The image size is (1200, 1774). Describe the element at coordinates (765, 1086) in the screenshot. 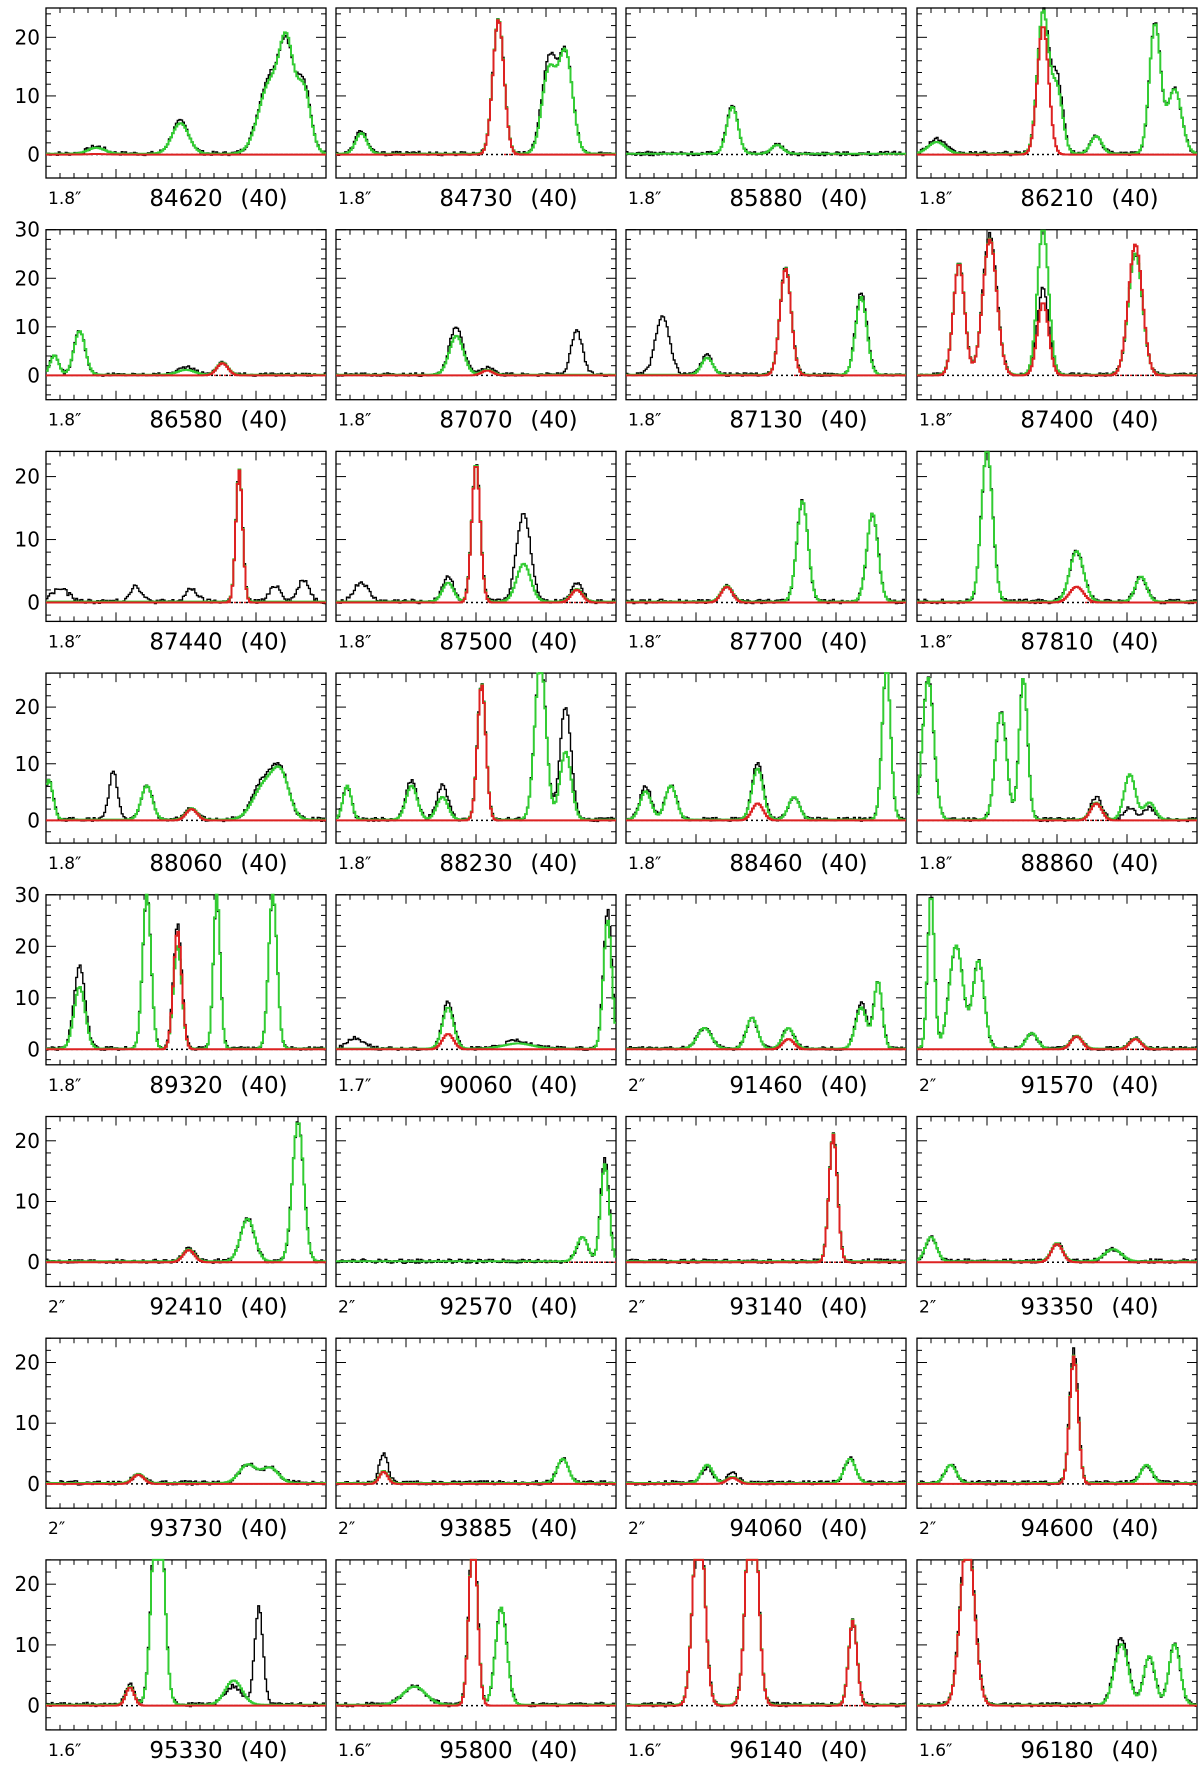

I see `frequency-label: 91460` at that location.